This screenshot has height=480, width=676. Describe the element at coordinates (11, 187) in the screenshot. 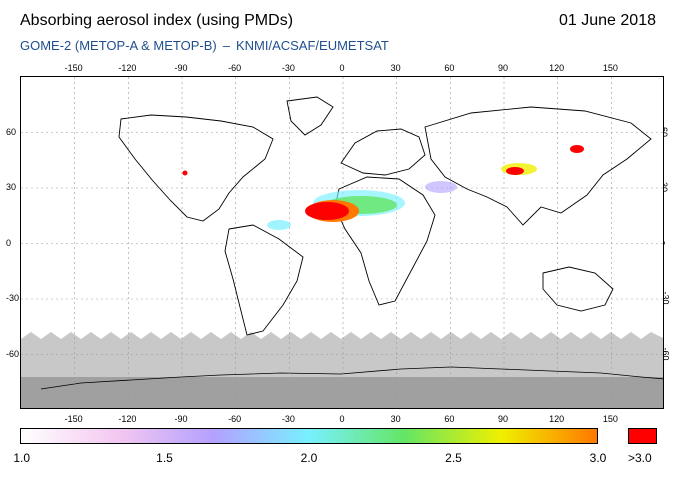

I see `lat-tick-label-left: 30` at that location.